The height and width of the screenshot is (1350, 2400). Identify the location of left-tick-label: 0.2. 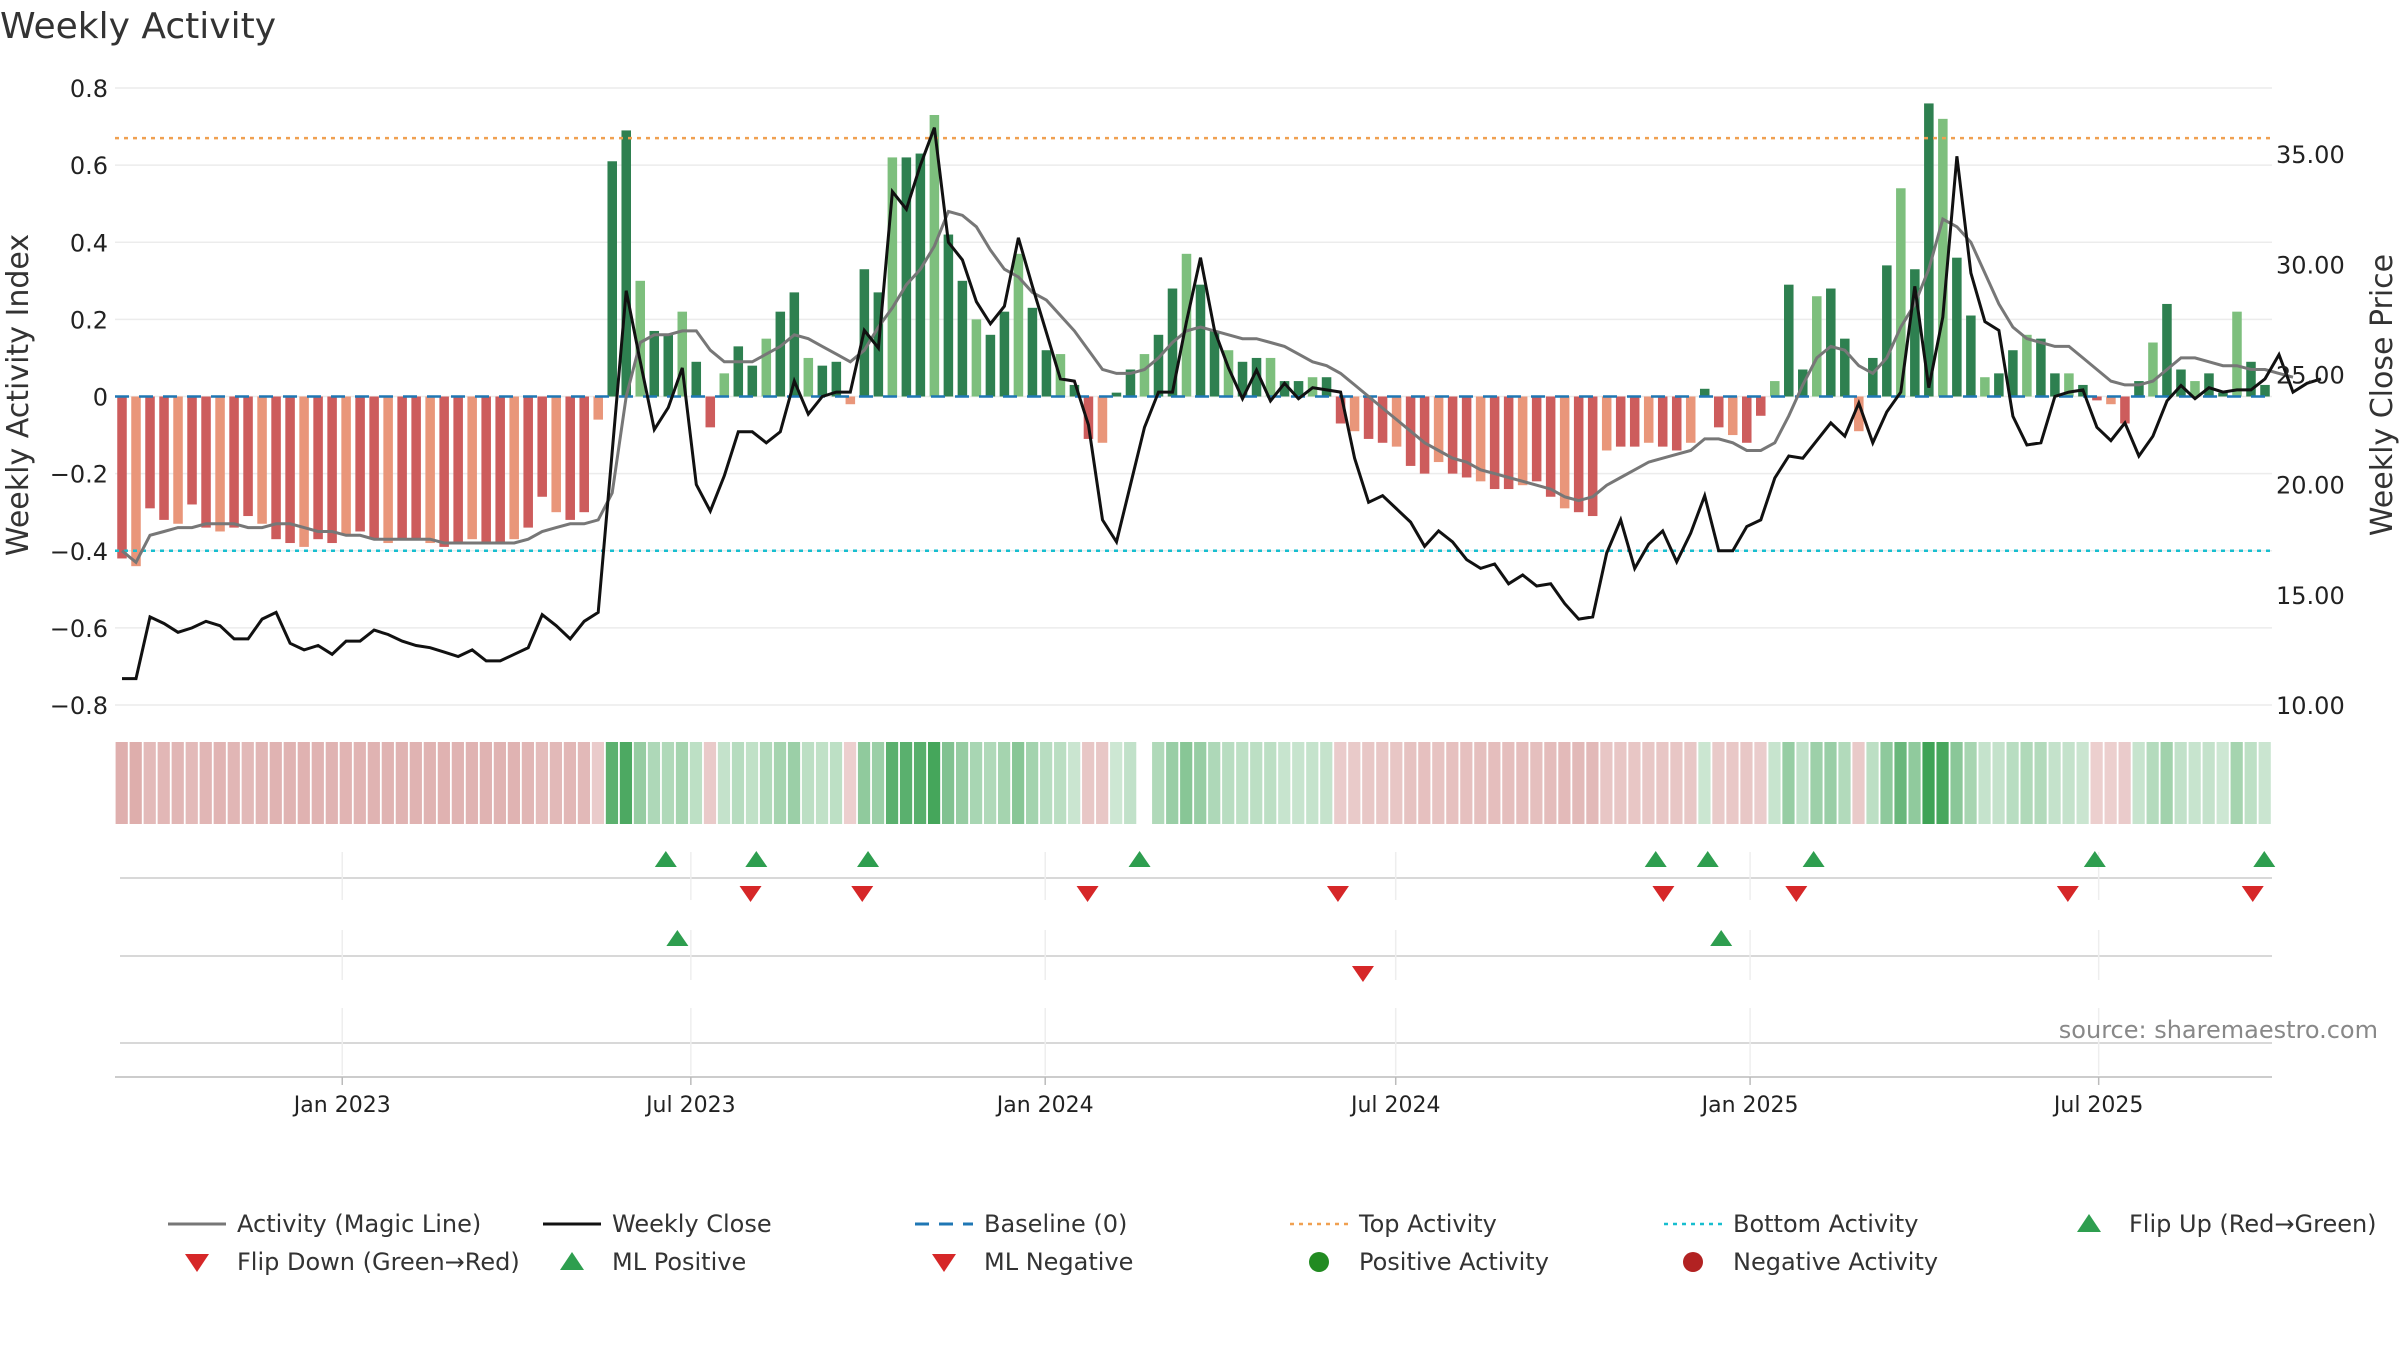
(89, 320).